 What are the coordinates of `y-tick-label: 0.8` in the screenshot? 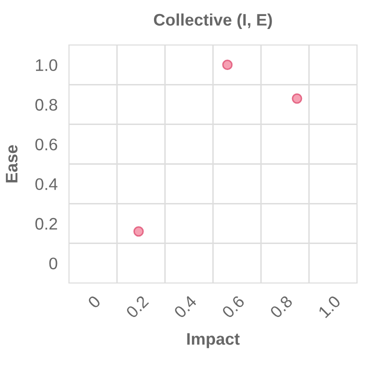 It's located at (46, 104).